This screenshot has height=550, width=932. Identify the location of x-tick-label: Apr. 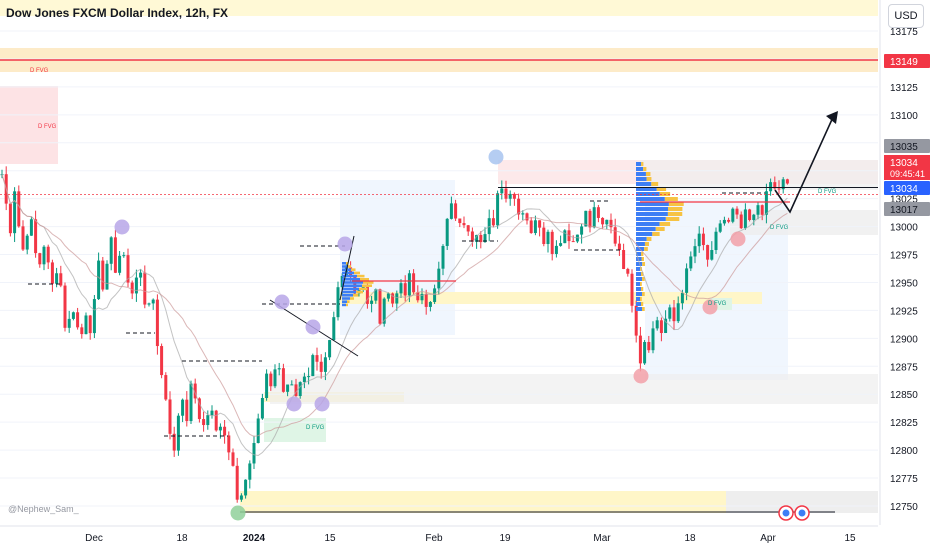
(768, 538).